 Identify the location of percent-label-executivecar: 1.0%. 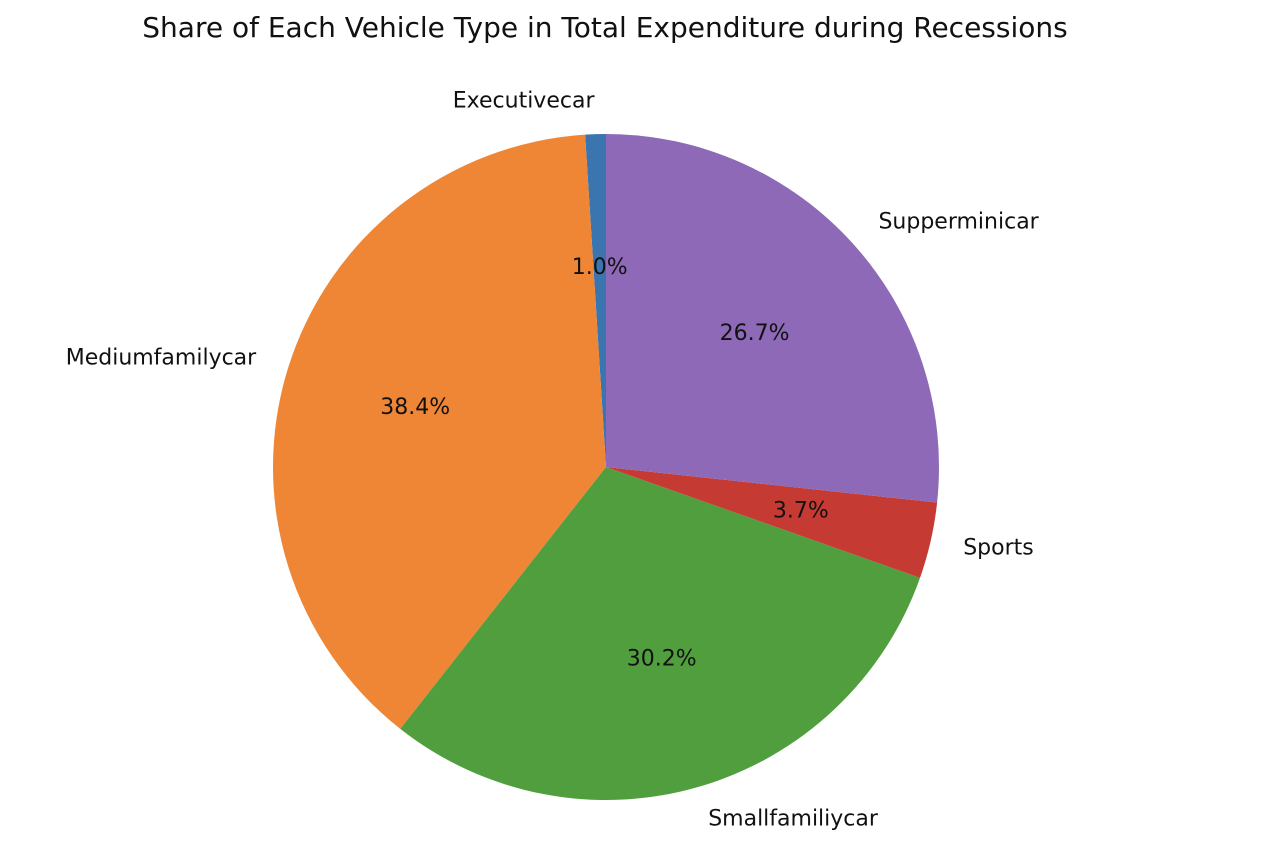
(600, 267).